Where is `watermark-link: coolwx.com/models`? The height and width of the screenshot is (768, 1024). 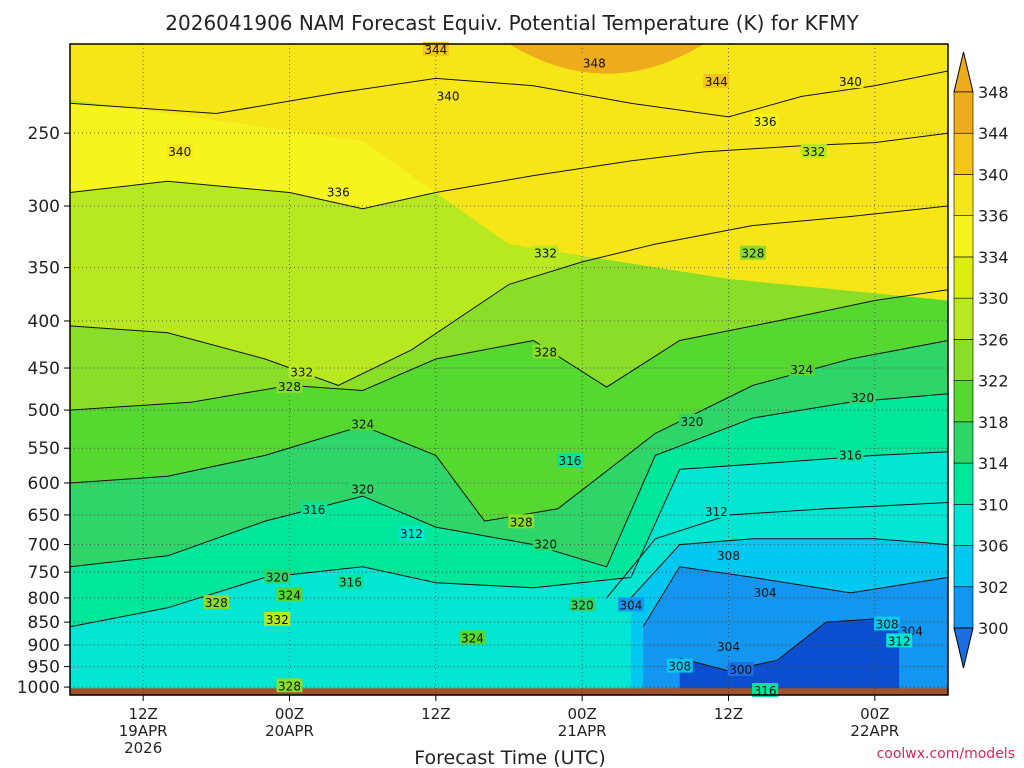
watermark-link: coolwx.com/models is located at coordinates (946, 754).